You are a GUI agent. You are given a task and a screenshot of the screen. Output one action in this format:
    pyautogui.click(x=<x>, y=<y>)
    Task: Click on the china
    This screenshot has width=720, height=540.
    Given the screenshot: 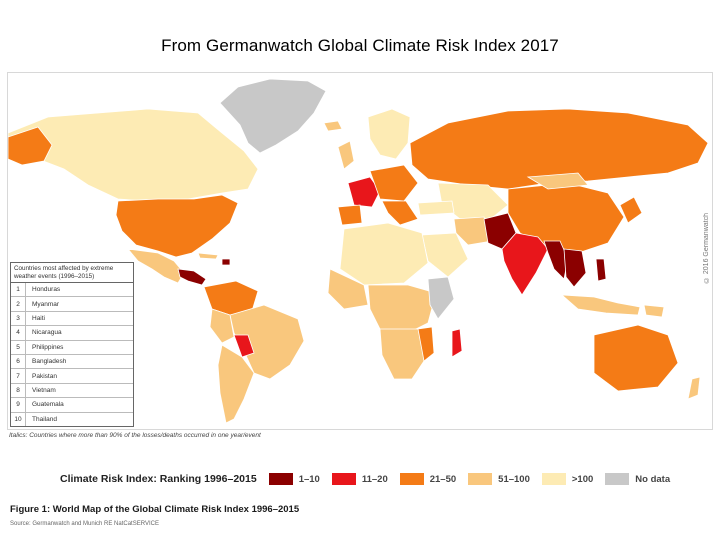 What is the action you would take?
    pyautogui.click(x=566, y=218)
    